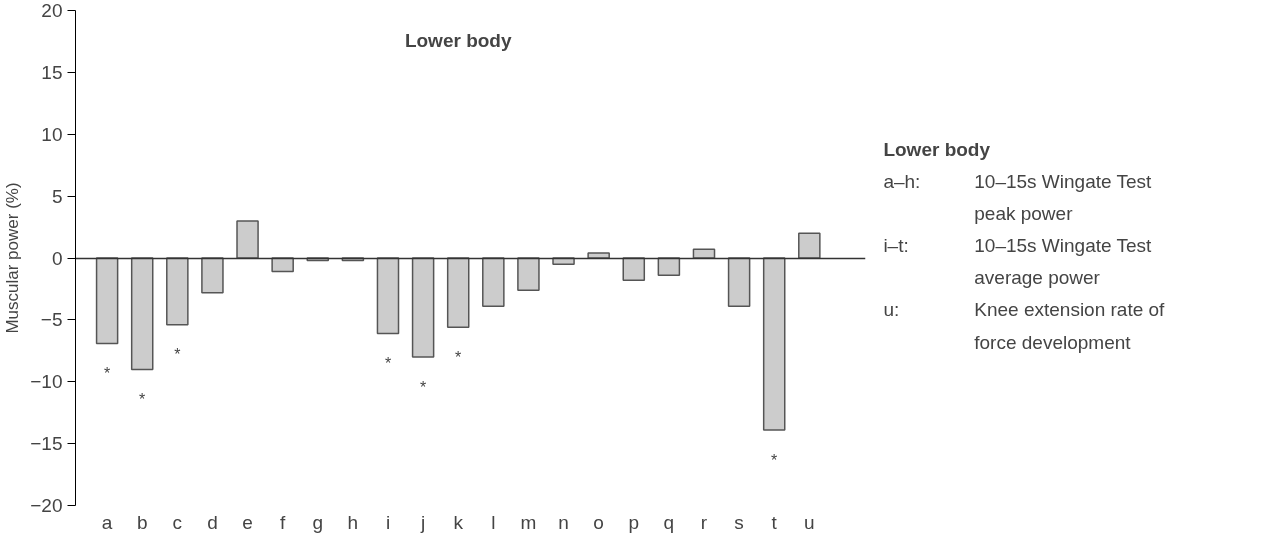  Describe the element at coordinates (52, 134) in the screenshot. I see `y-tick-label: 10` at that location.